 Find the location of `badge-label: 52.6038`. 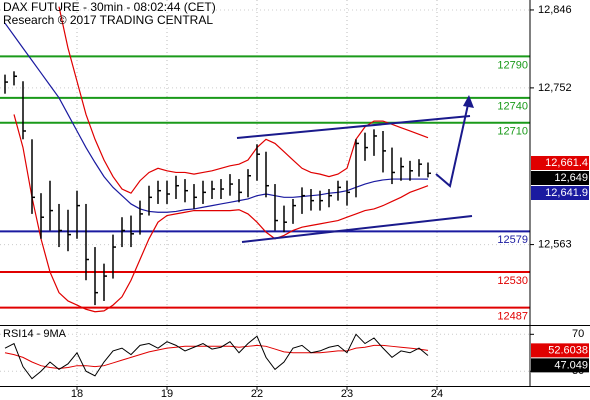

badge-label: 52.6038 is located at coordinates (568, 350).